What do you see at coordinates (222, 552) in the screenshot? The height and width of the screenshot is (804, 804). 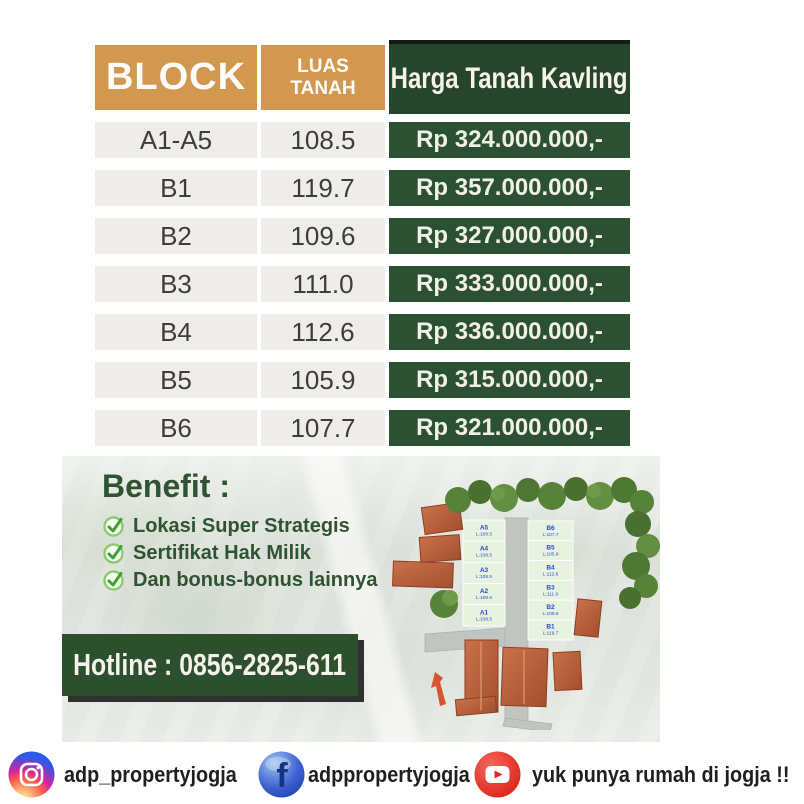 I see `benefit-item-label: Sertifikat Hak Milik` at bounding box center [222, 552].